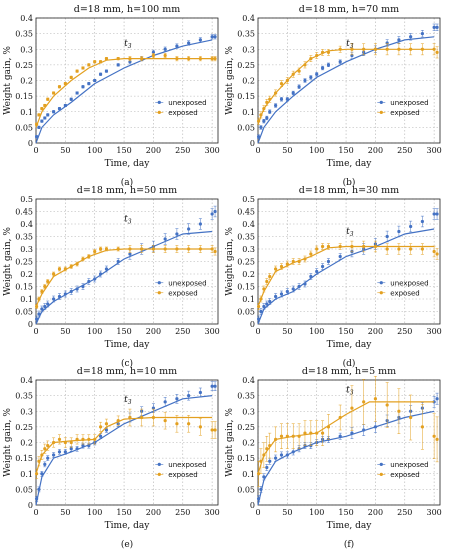  I want to click on y-tick-label: 0.25, so click(246, 427).